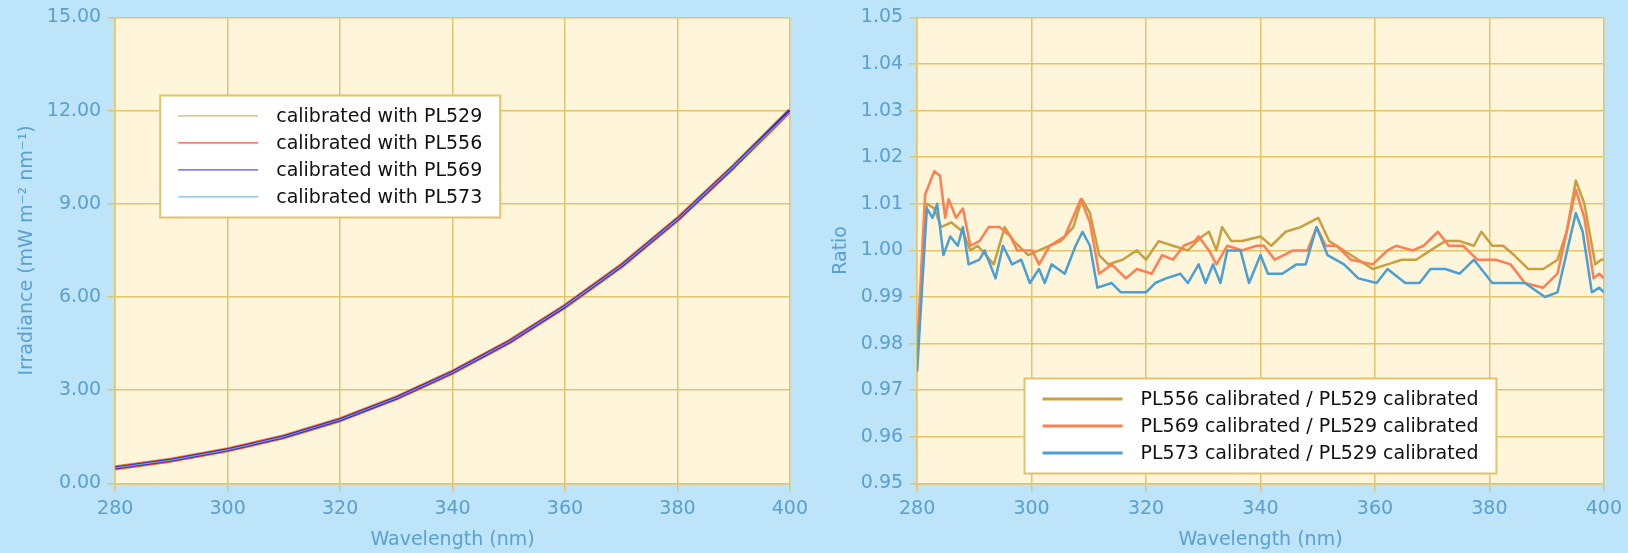  What do you see at coordinates (80, 388) in the screenshot?
I see `y-tick-label: 3.00` at bounding box center [80, 388].